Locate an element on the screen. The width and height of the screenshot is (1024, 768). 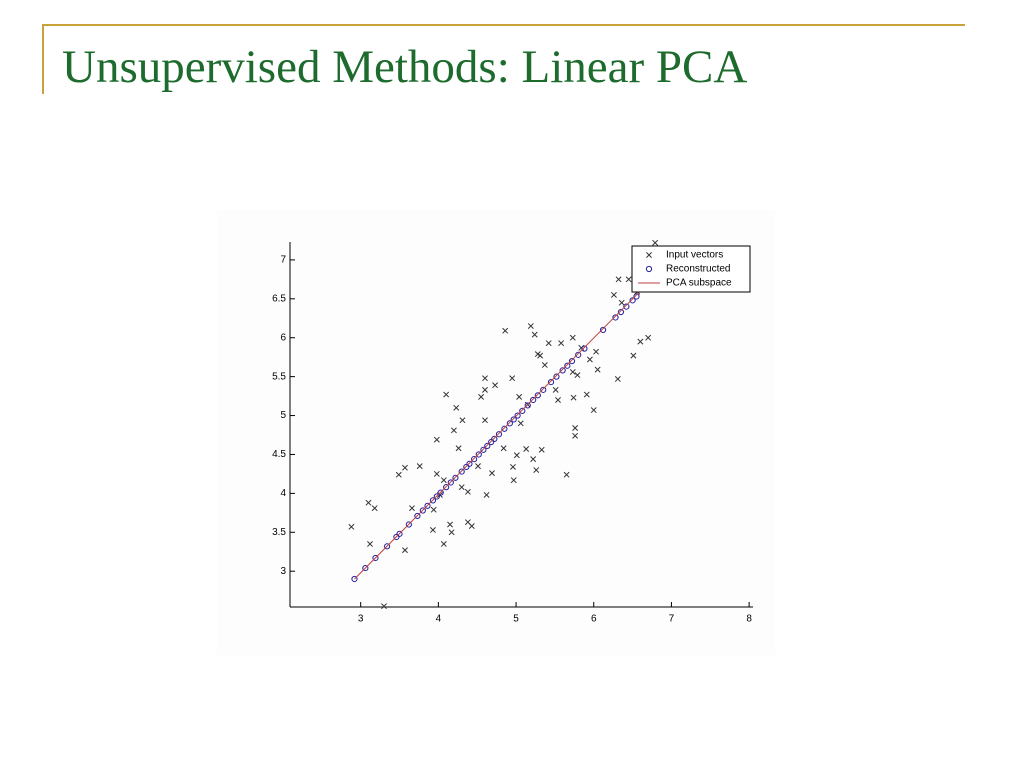
pca-line is located at coordinates (498, 434).